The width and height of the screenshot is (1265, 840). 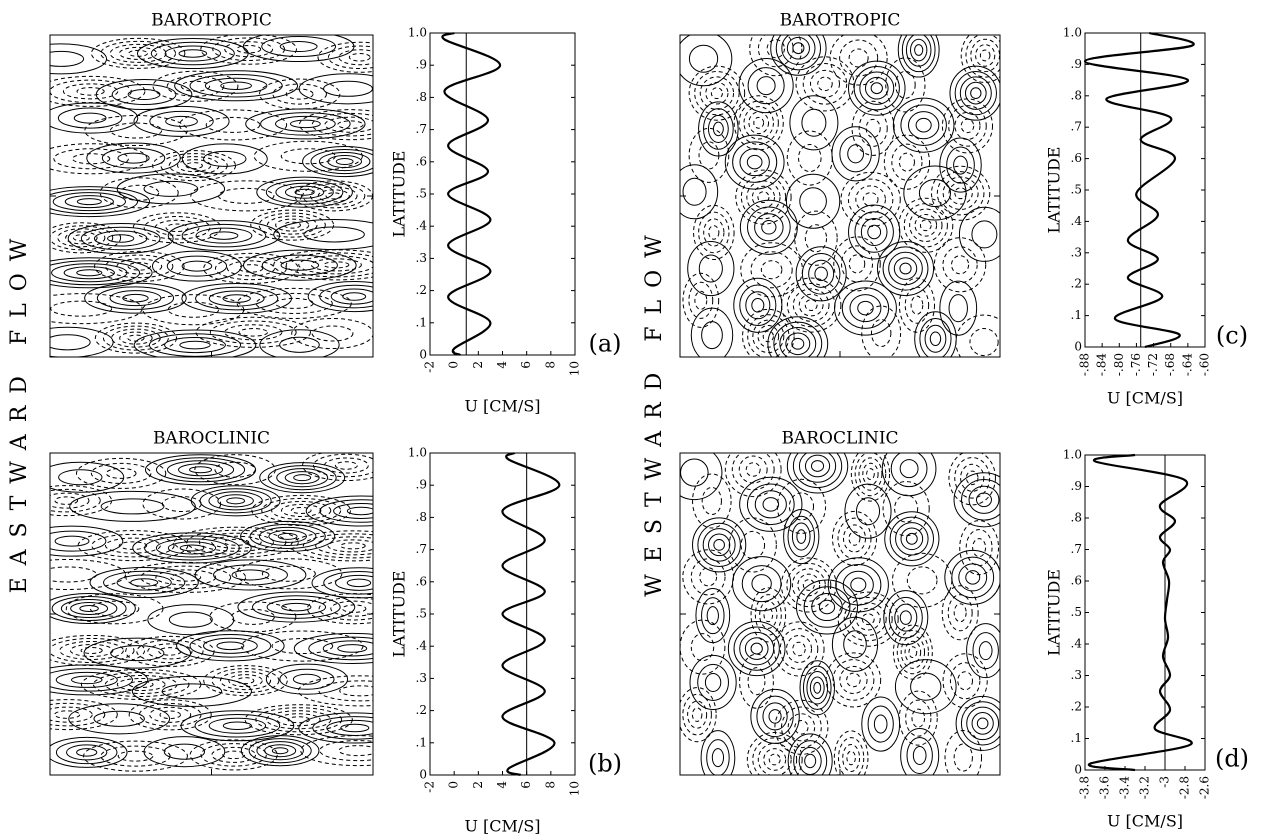 I want to click on x-tick-label: 6, so click(x=526, y=365).